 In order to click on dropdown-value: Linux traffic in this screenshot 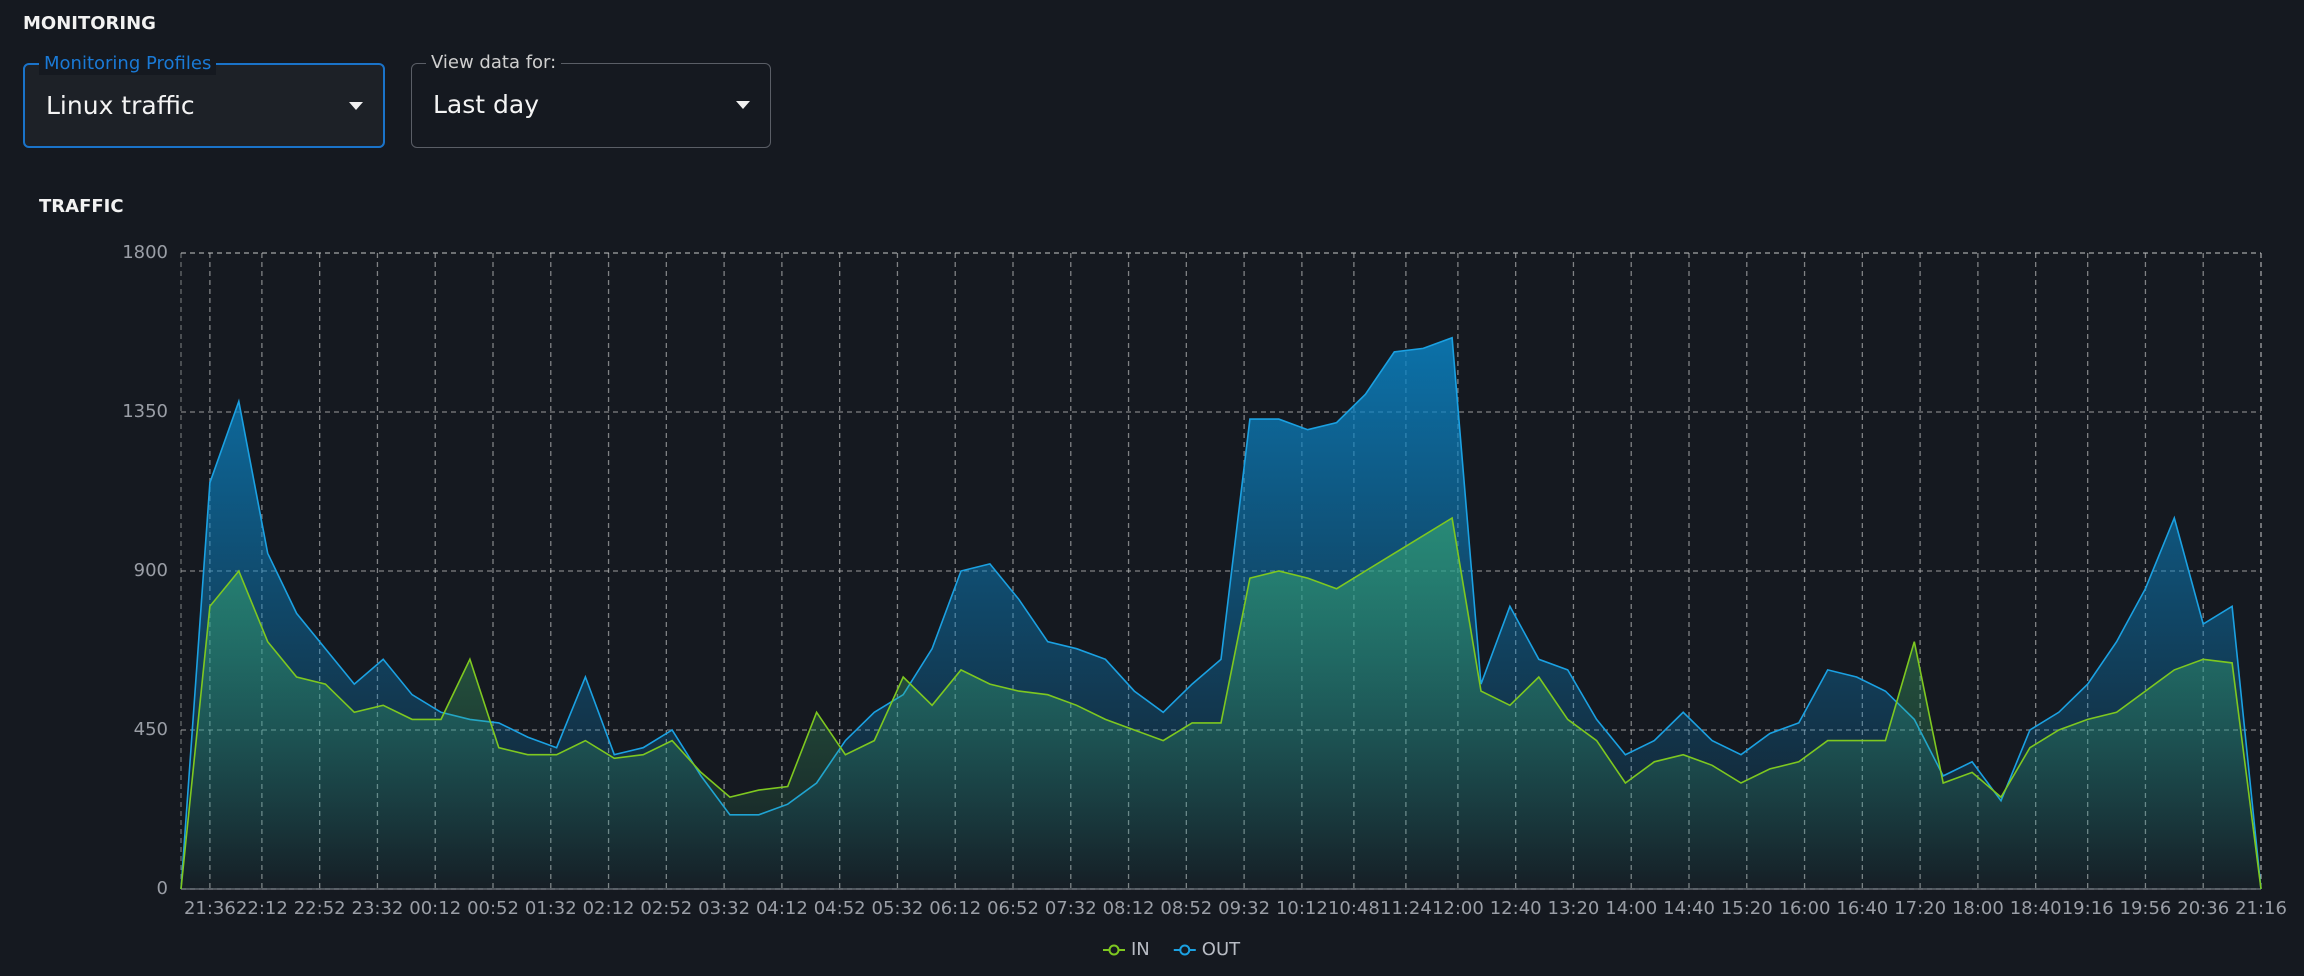, I will do `click(120, 105)`.